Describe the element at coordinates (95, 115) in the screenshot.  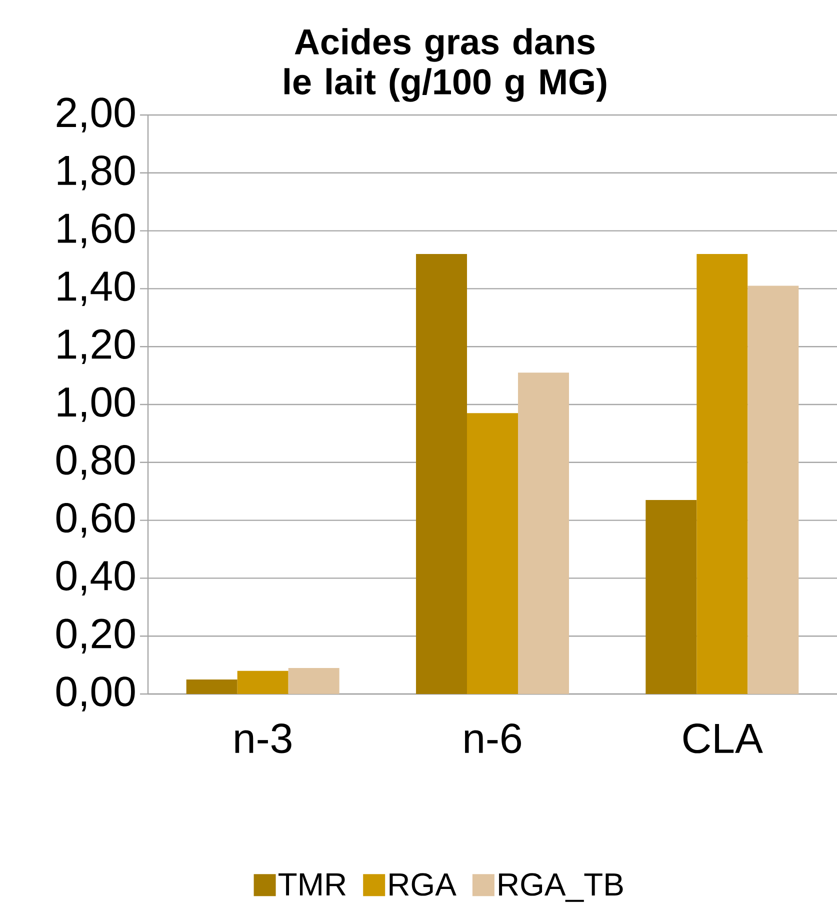
I see `y-tick-label: 2,00` at that location.